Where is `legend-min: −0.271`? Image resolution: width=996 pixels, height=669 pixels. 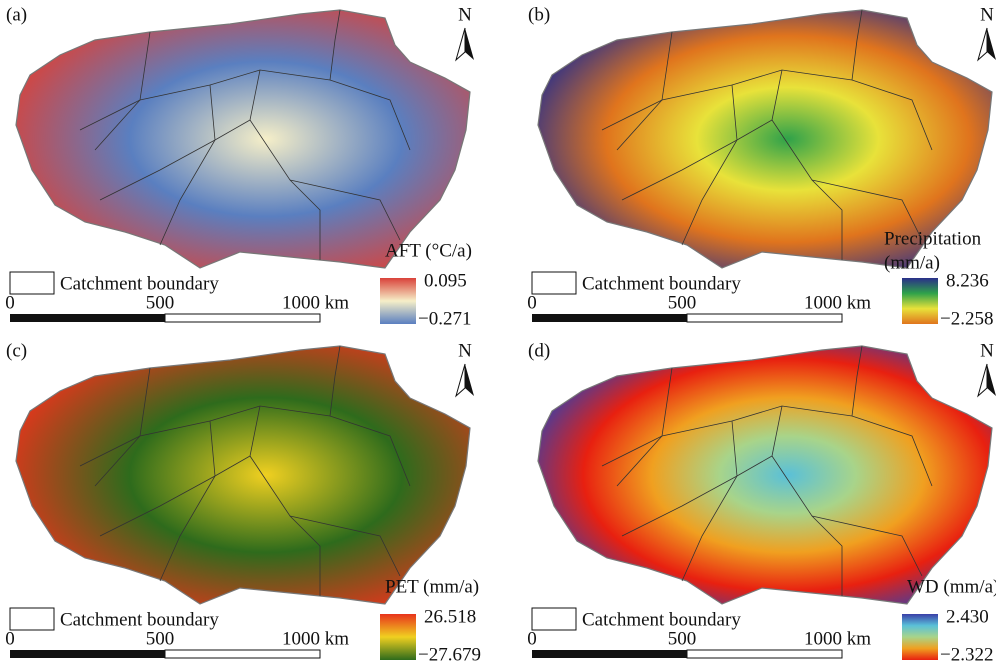 legend-min: −0.271 is located at coordinates (444, 318).